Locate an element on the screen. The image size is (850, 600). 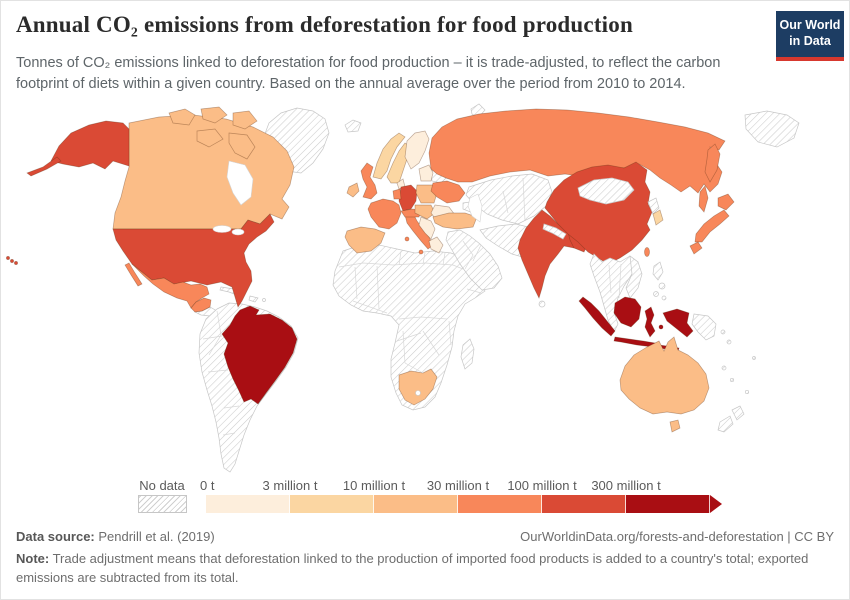
country-japan is located at coordinates (726, 202).